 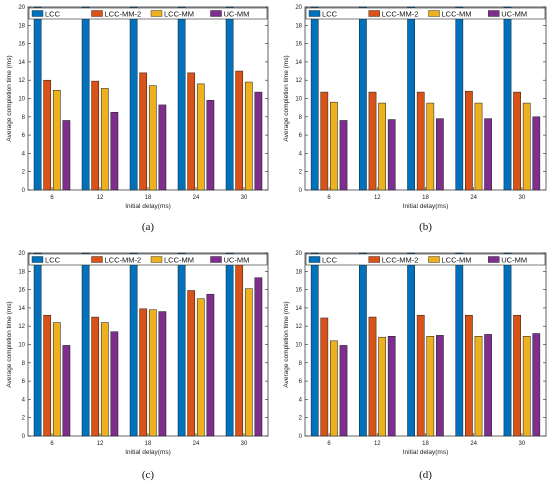 What do you see at coordinates (426, 452) in the screenshot?
I see `x-axis-label: Initial delay(ms)` at bounding box center [426, 452].